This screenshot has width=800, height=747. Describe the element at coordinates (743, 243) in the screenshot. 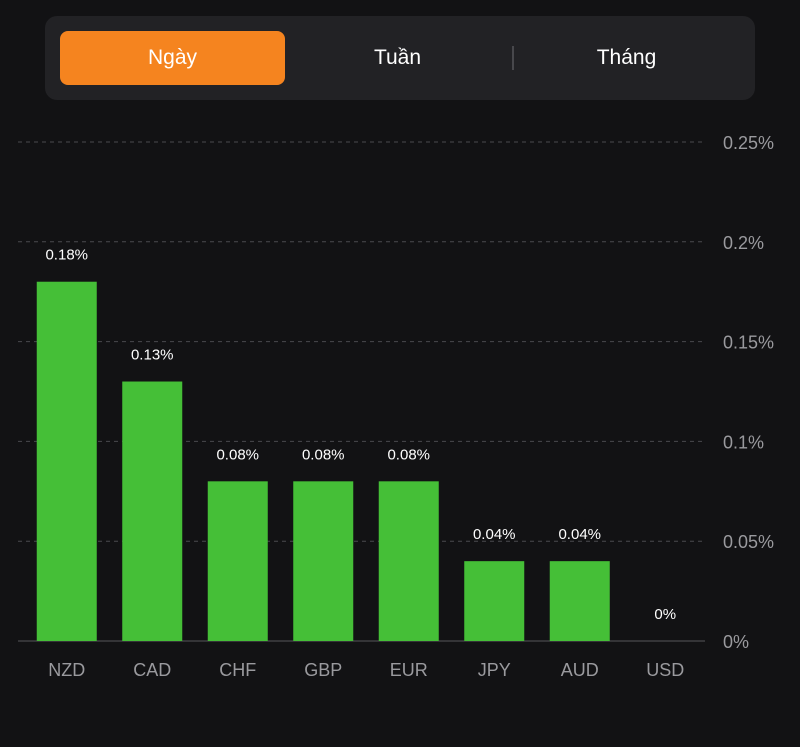

I see `y-tick-label: 0.2%` at that location.